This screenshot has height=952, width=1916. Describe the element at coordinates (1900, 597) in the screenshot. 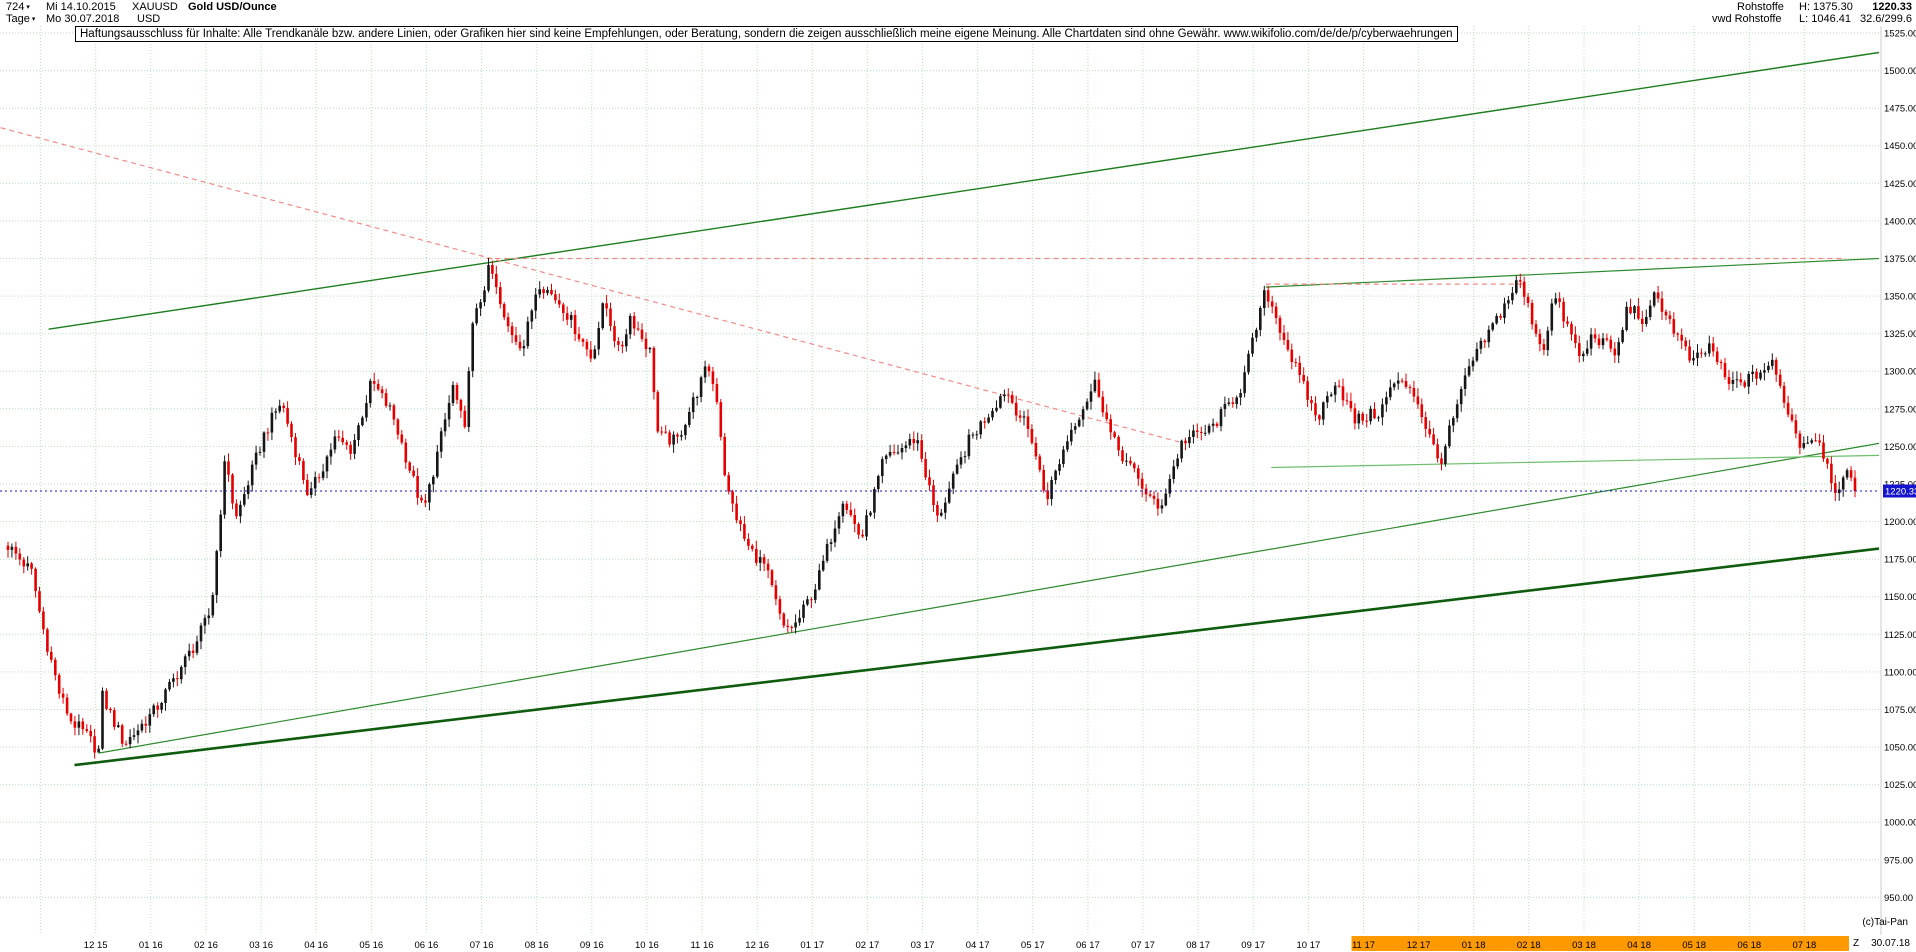

I see `svg-text: 1150.00` at that location.